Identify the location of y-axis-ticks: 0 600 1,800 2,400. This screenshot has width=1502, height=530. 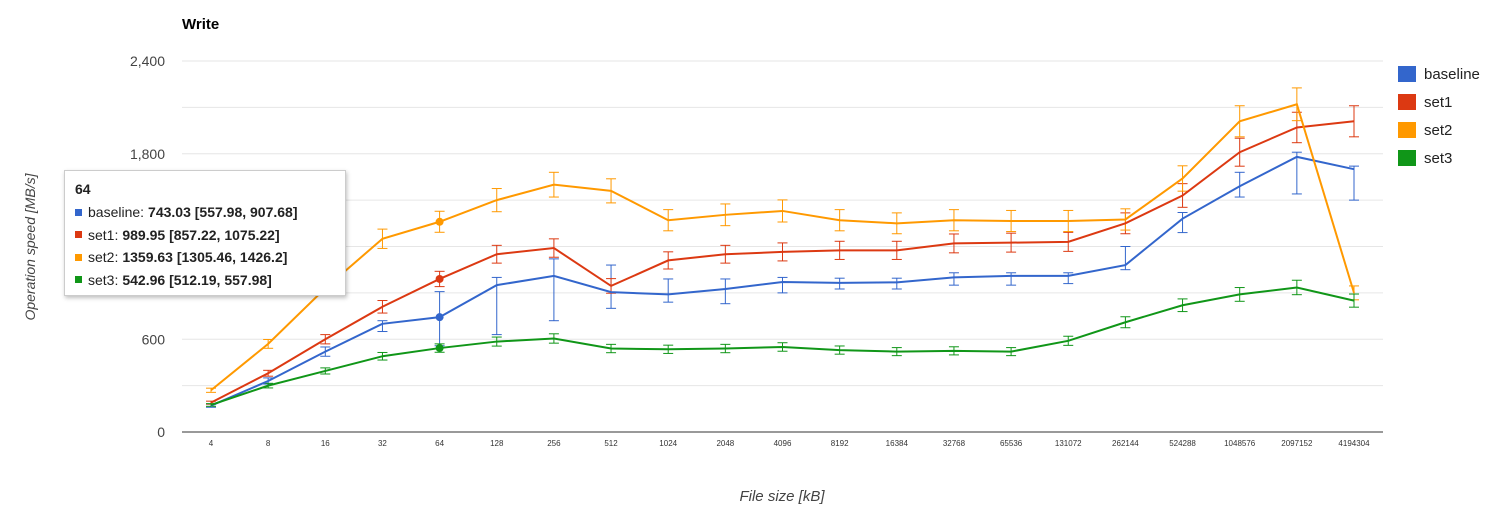
(147, 246).